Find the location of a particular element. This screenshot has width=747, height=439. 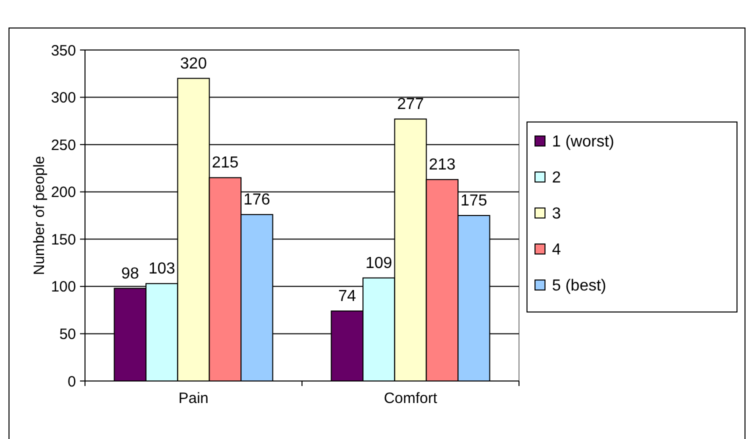

y-tick-label: 350 is located at coordinates (63, 51).